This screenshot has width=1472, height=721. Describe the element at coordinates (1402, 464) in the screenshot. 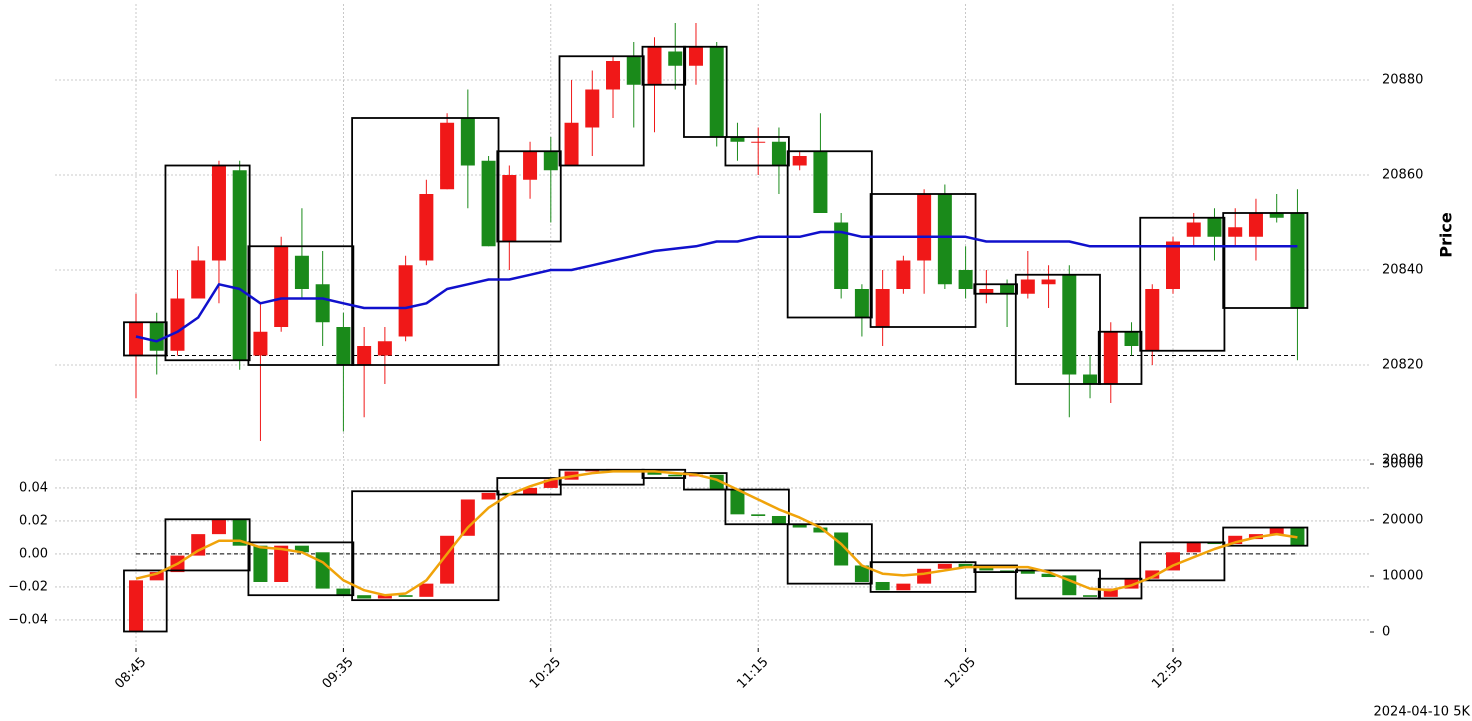

I see `y2-tick-label: 30000` at that location.